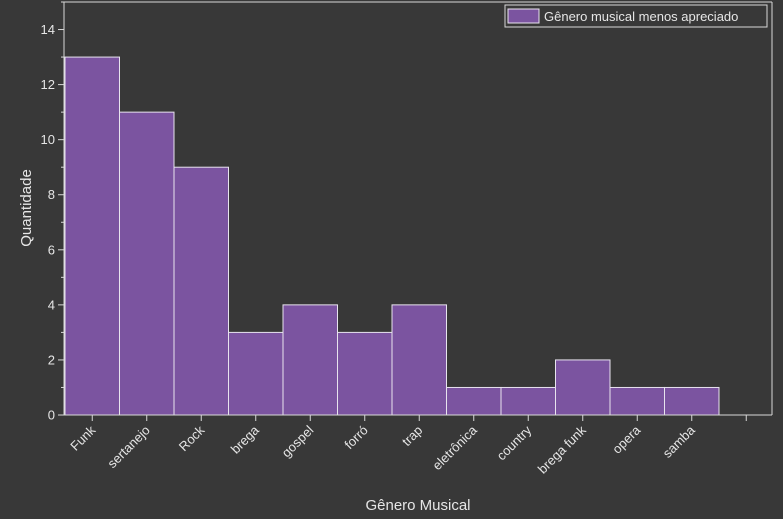 Image resolution: width=783 pixels, height=519 pixels. Describe the element at coordinates (26, 208) in the screenshot. I see `y-axis-label: Quantidade` at that location.